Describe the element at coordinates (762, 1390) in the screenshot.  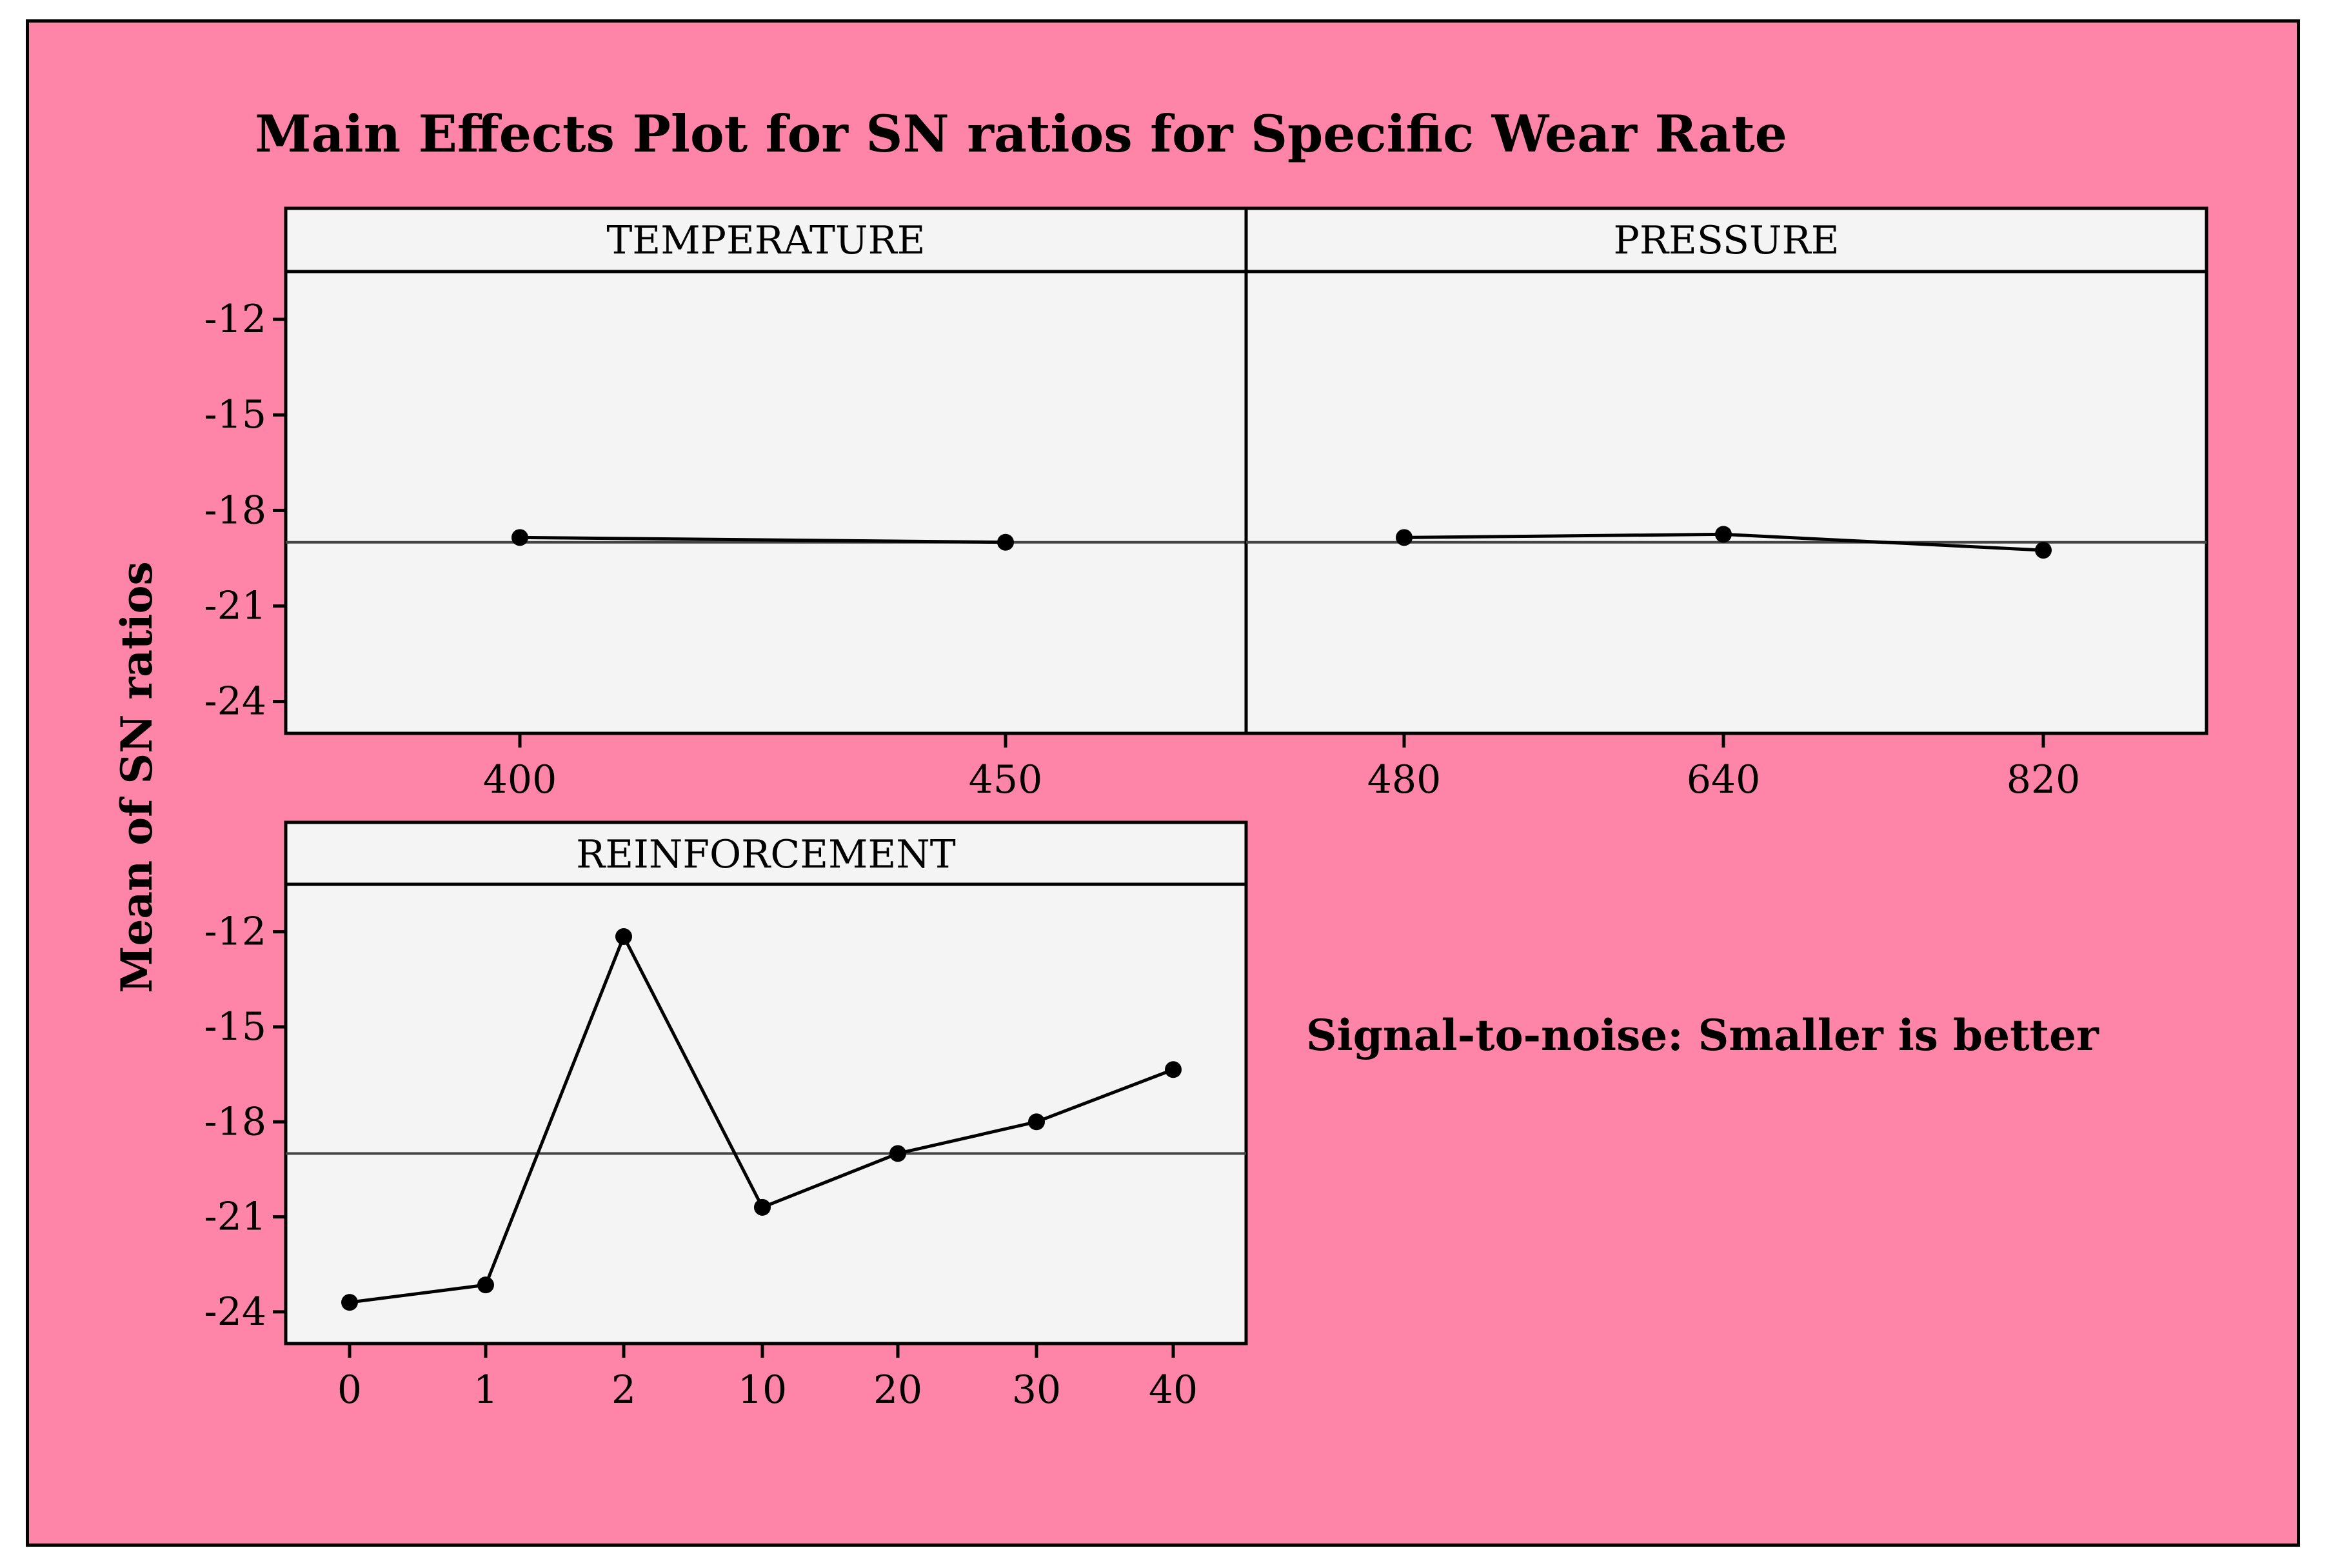
I see `x-tick-label: 10` at that location.